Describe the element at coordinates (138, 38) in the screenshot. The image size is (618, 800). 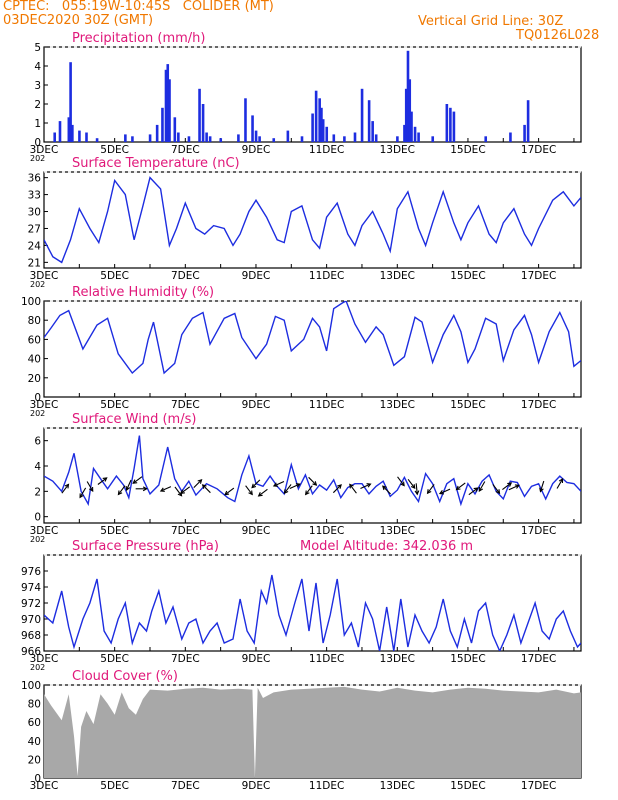
I see `precip-title: Precipitation (mm/h)` at that location.